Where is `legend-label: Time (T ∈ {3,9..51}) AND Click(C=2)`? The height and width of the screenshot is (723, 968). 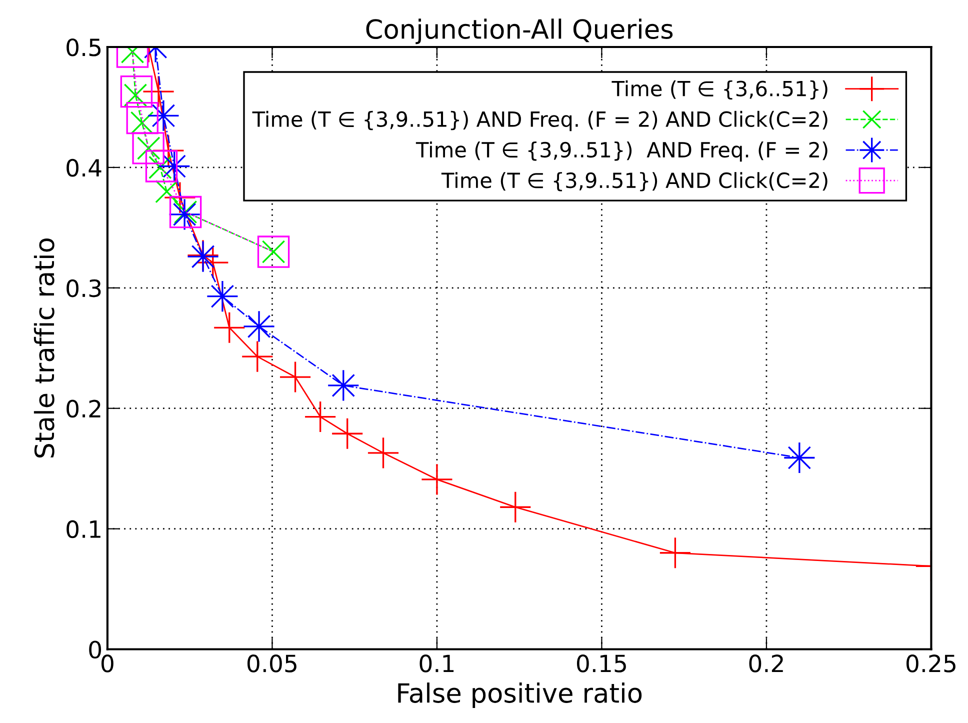
legend-label: Time (T ∈ {3,9..51}) AND Click(C=2) is located at coordinates (634, 182).